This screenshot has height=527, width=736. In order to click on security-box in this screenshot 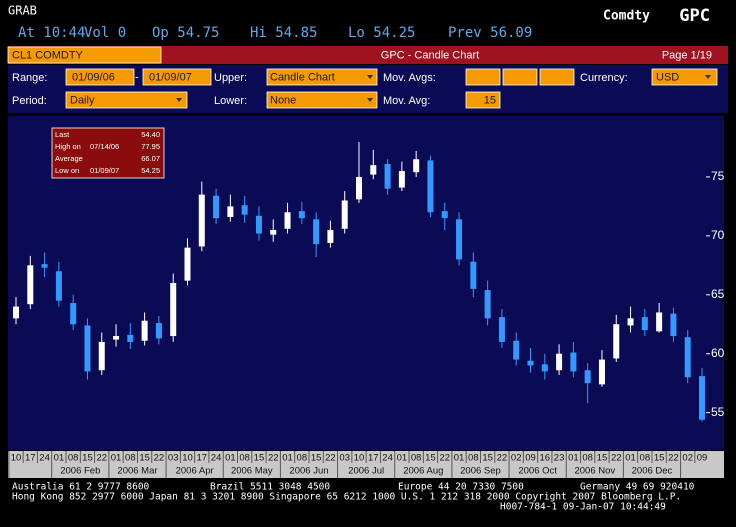, I will do `click(84, 55)`.